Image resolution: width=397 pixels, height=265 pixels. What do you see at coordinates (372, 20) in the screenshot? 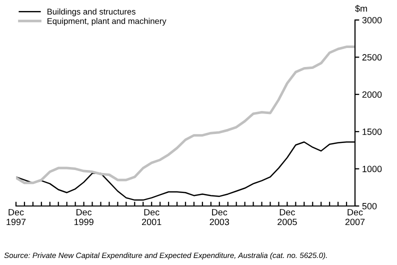
I see `y-tick-label: 3000` at bounding box center [372, 20].